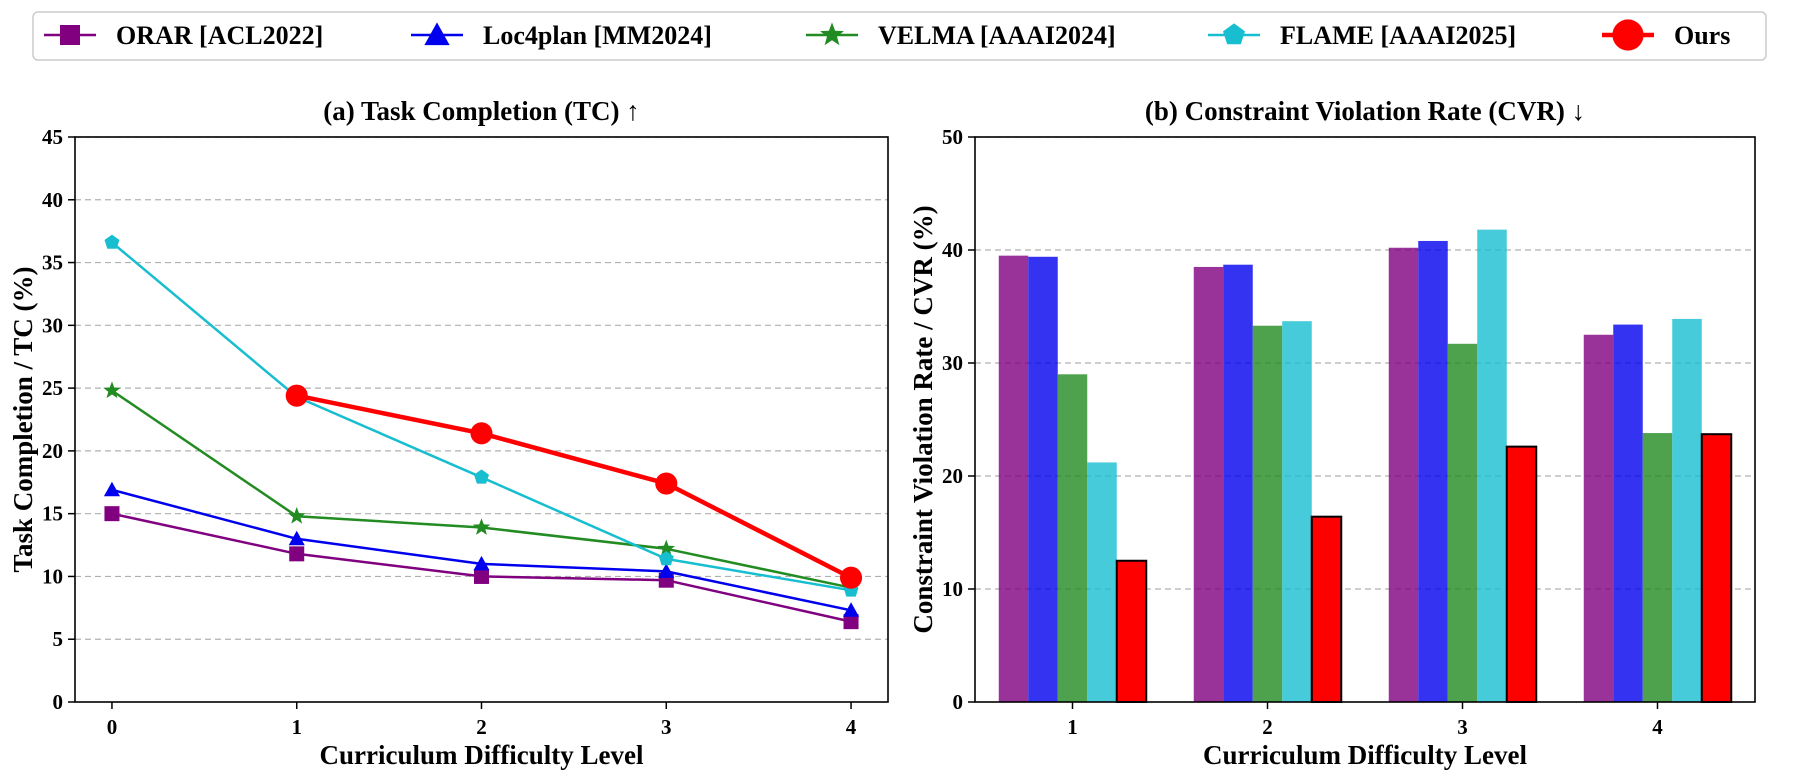  I want to click on chart-title: (a) Task Completion (TC) ↑, so click(481, 111).